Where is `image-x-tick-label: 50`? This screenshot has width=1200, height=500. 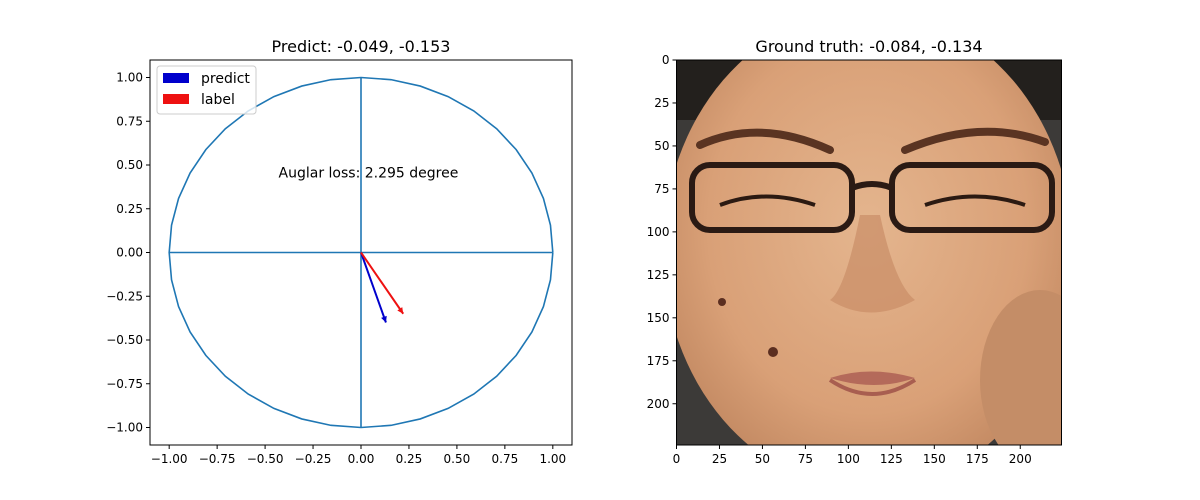 image-x-tick-label: 50 is located at coordinates (762, 459).